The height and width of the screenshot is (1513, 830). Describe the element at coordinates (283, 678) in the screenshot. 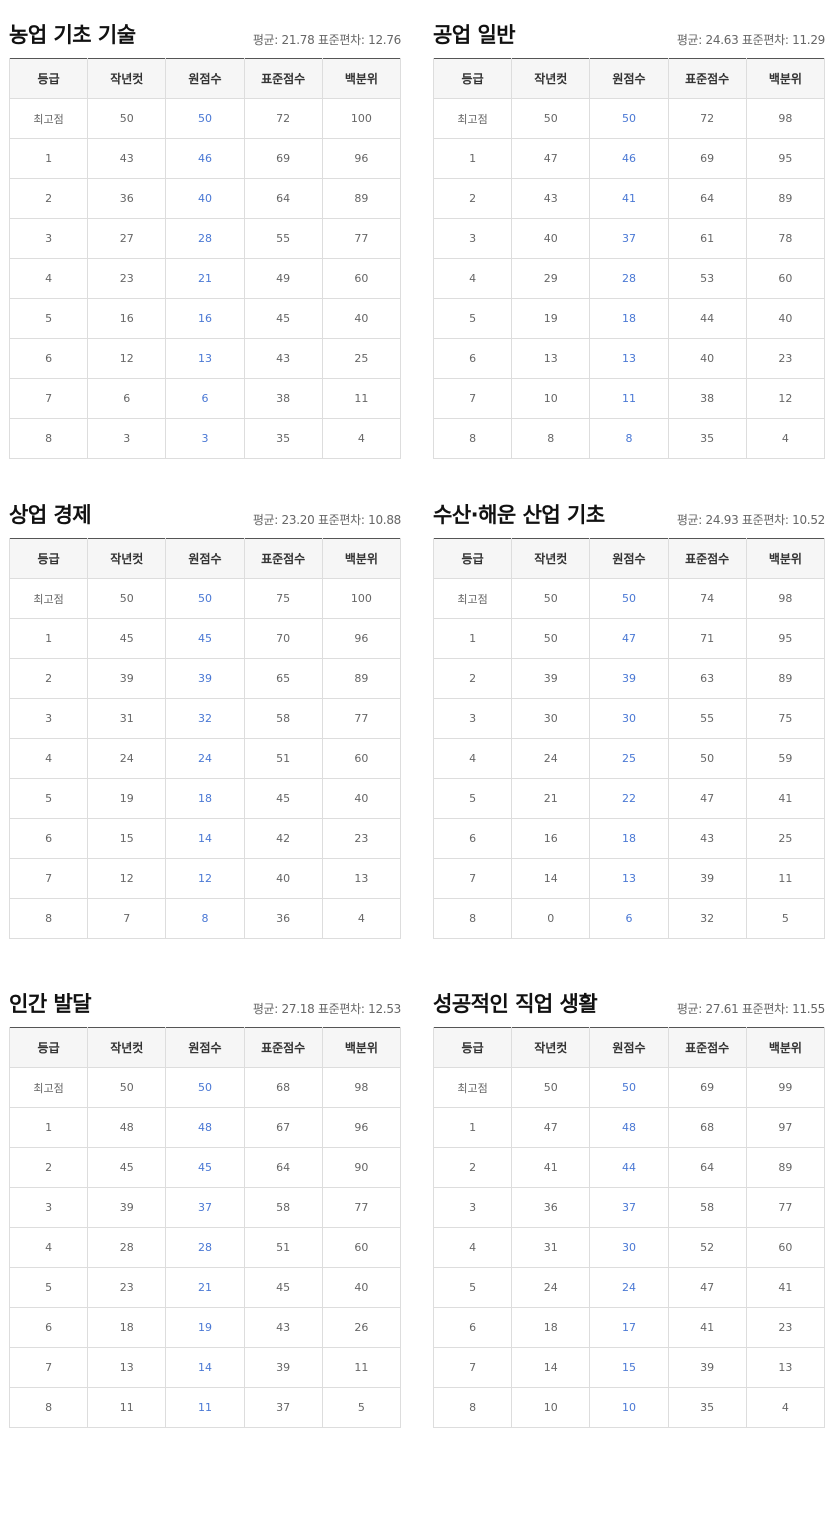

I see `table-cell: 65` at that location.